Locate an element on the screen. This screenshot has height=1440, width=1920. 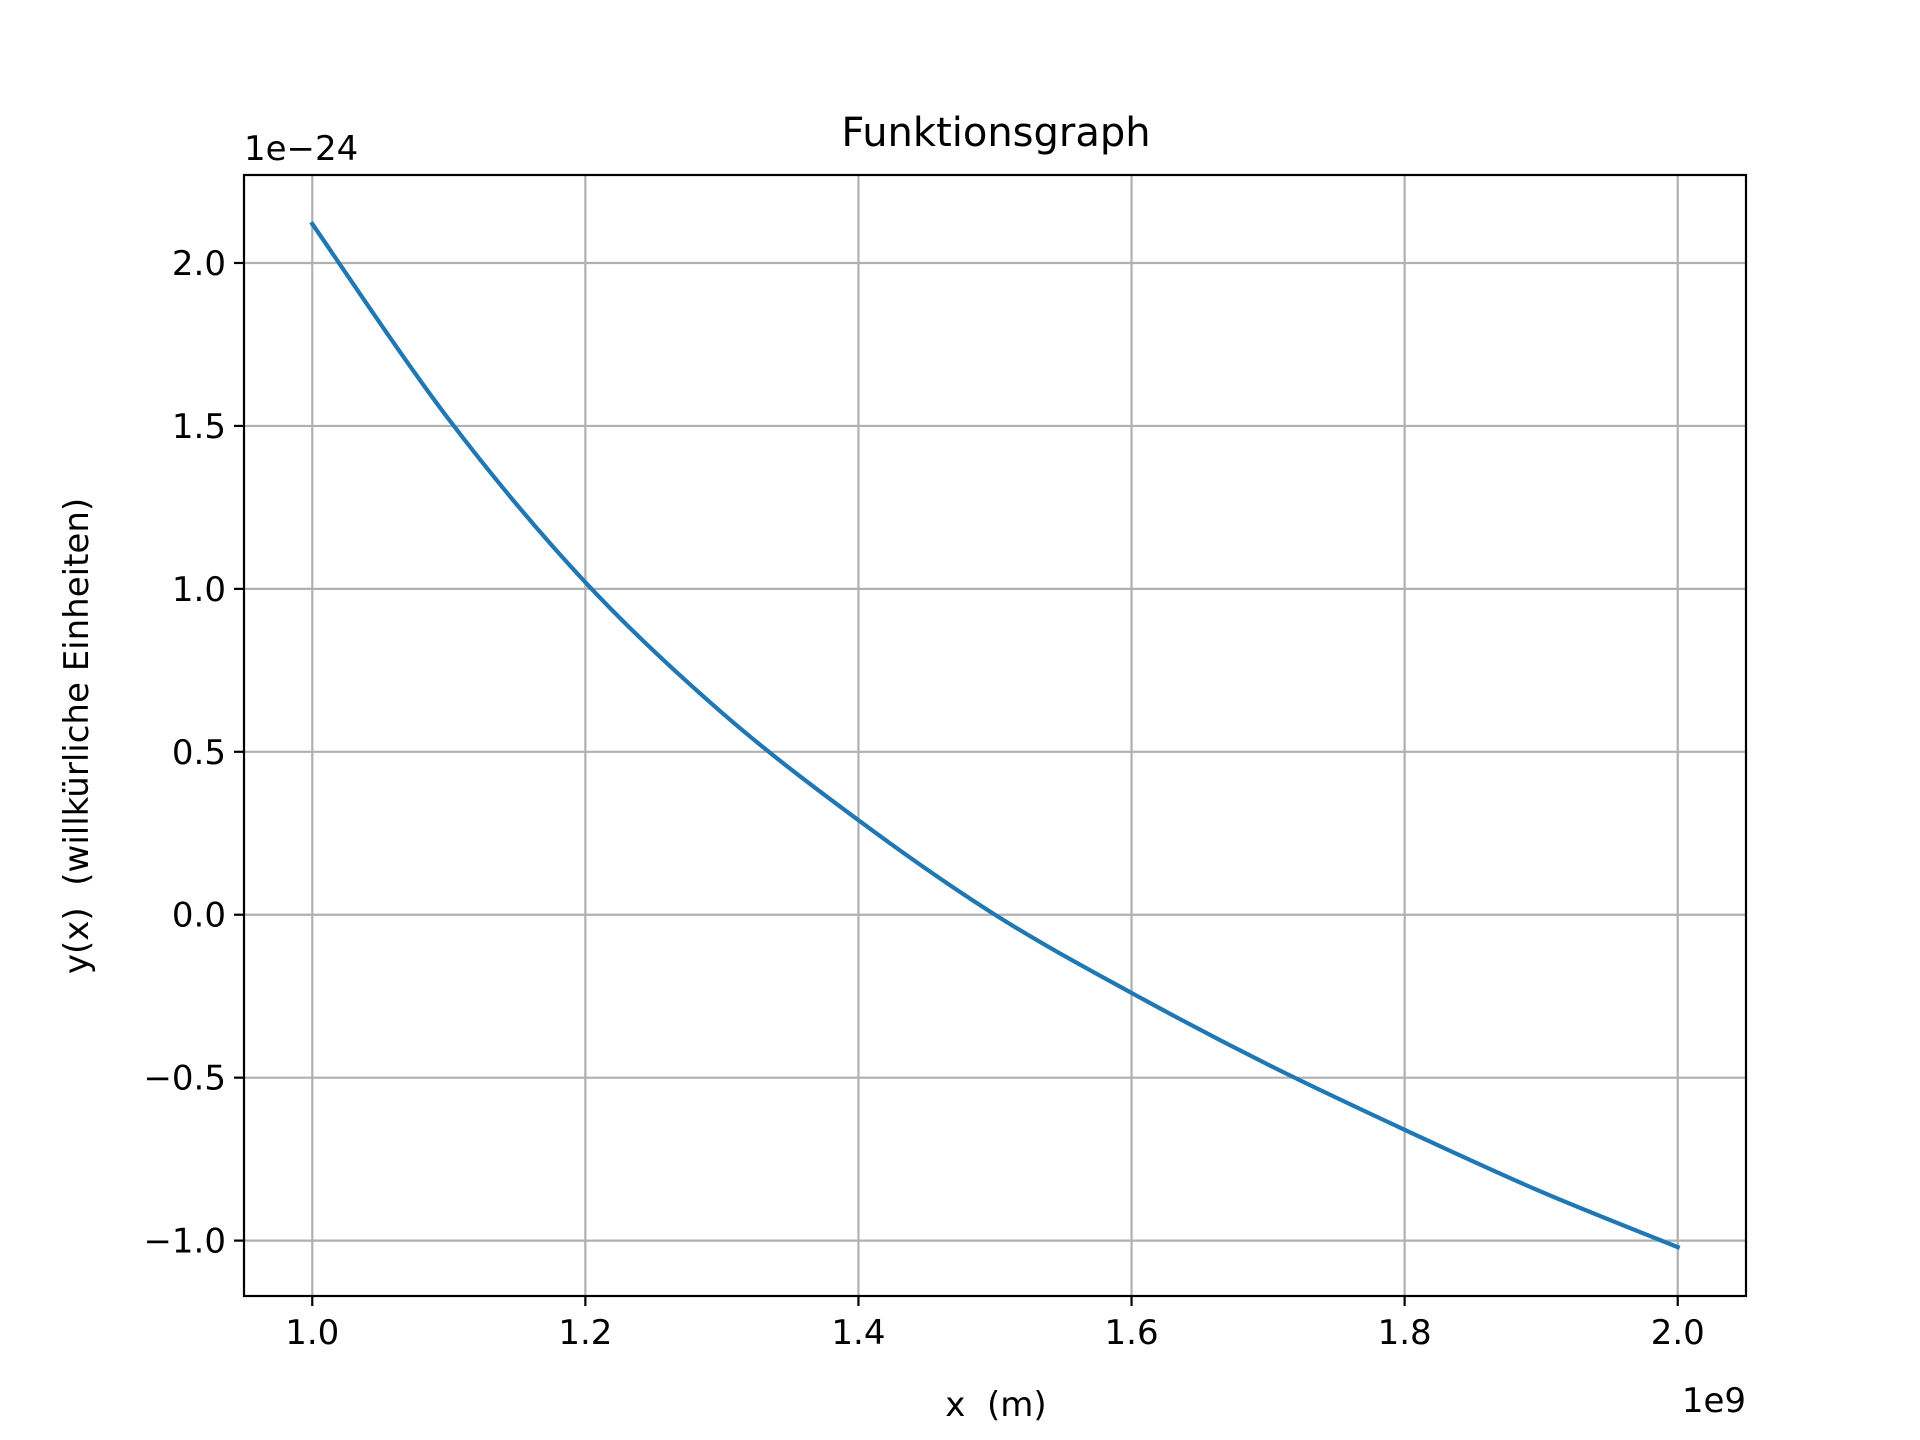
x-tick-label: 1.6 is located at coordinates (1132, 1333).